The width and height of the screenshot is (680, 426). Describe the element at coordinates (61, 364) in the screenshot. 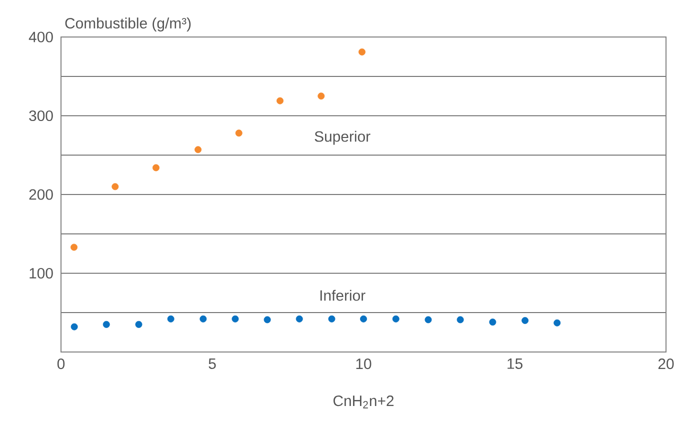

I see `x-tick-label: 0` at that location.